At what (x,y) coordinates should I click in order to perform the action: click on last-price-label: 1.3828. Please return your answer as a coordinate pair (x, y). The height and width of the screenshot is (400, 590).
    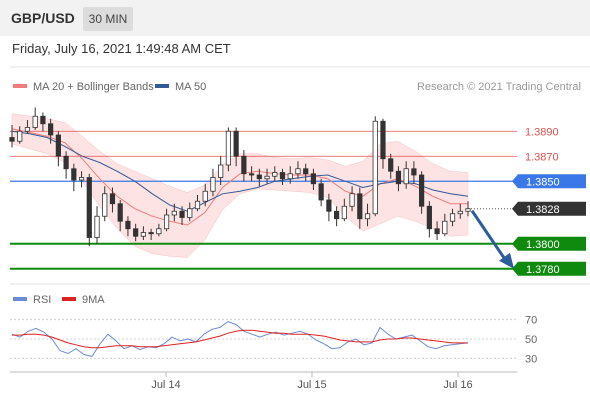
    Looking at the image, I should click on (543, 210).